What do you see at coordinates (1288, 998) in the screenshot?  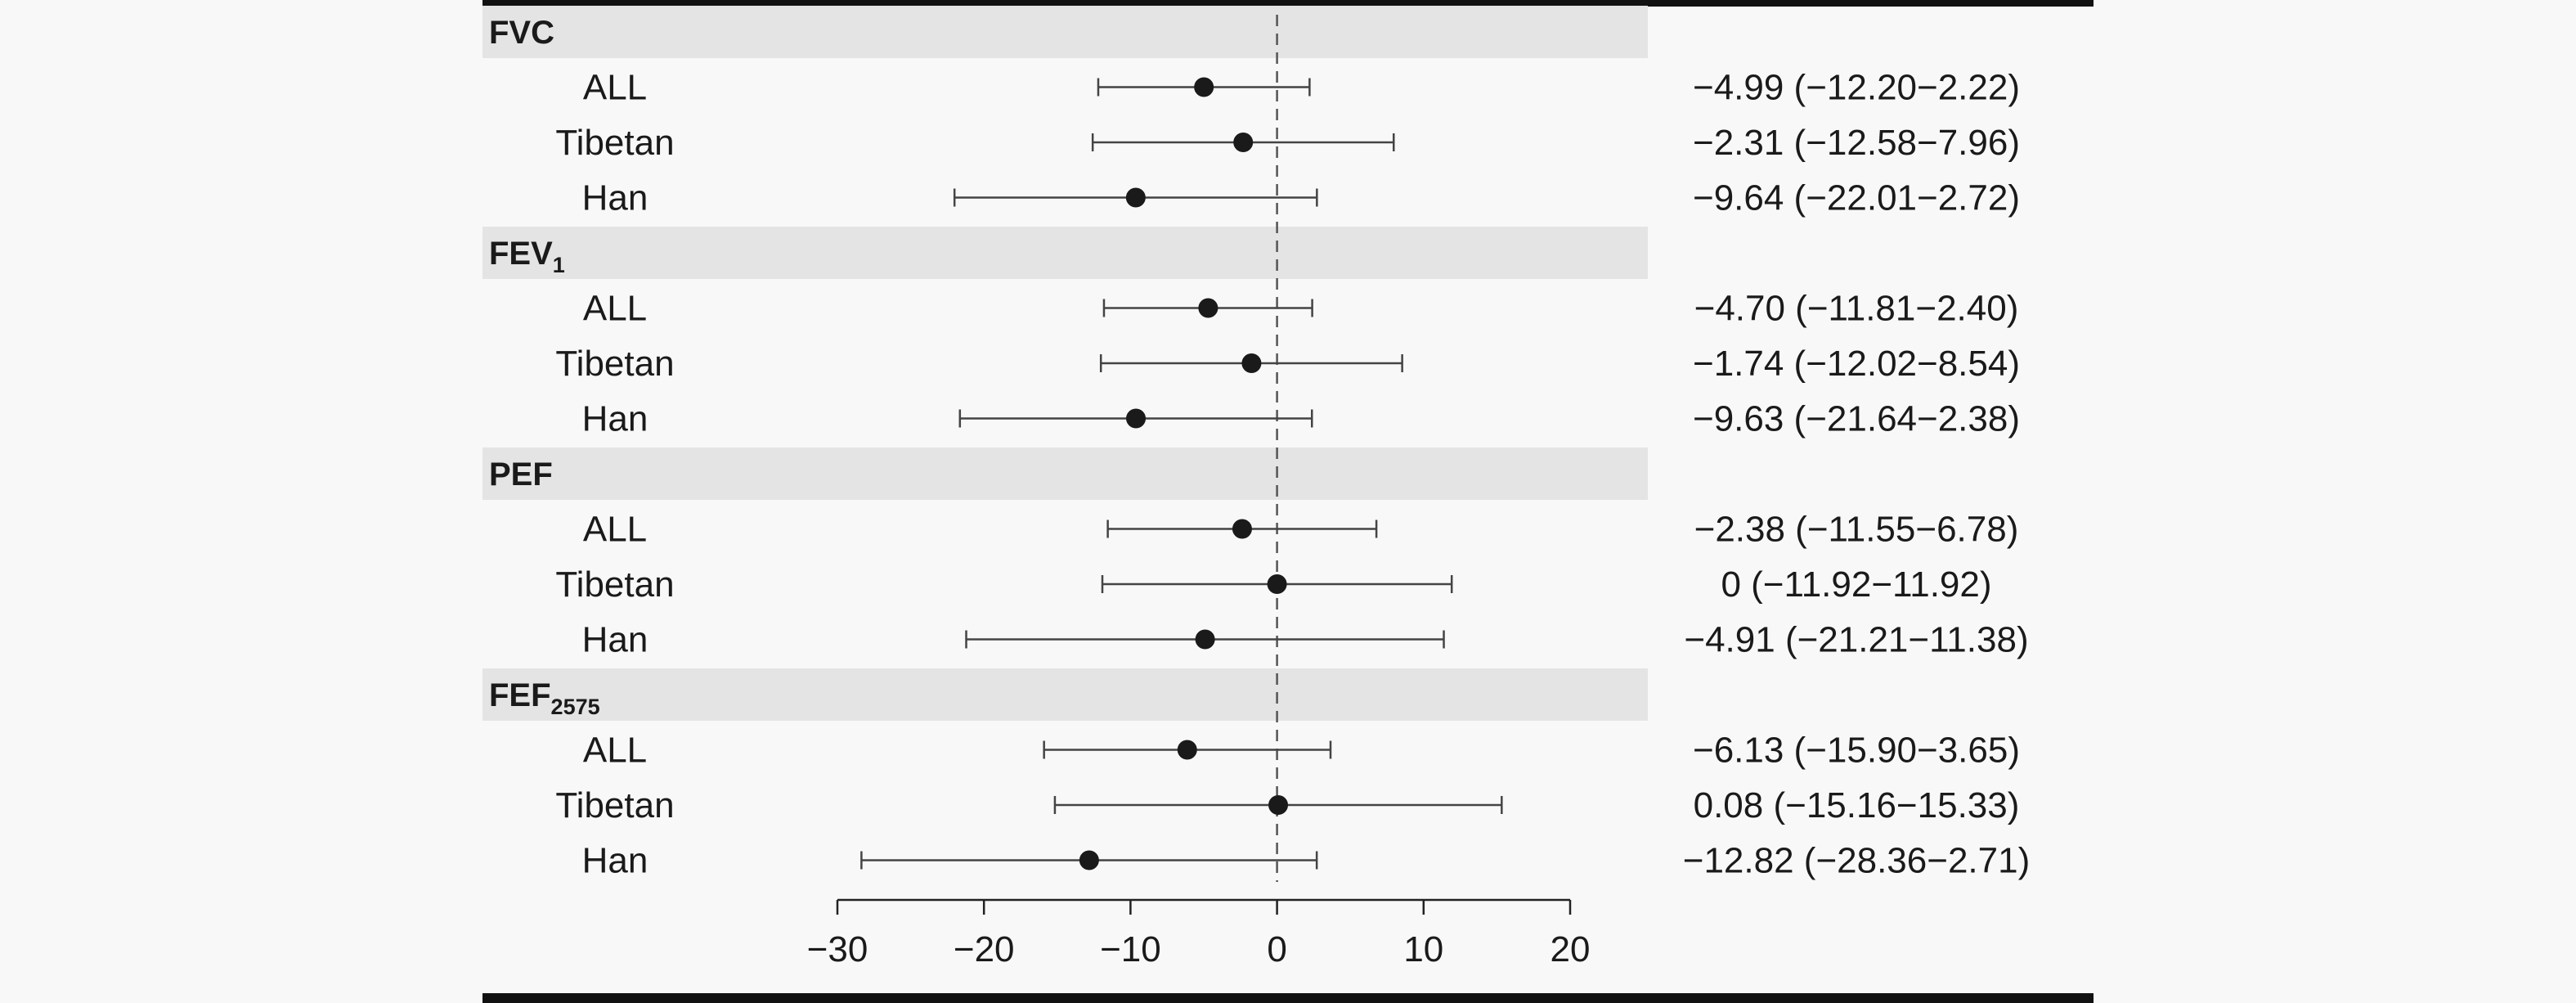 I see `bottom-border` at bounding box center [1288, 998].